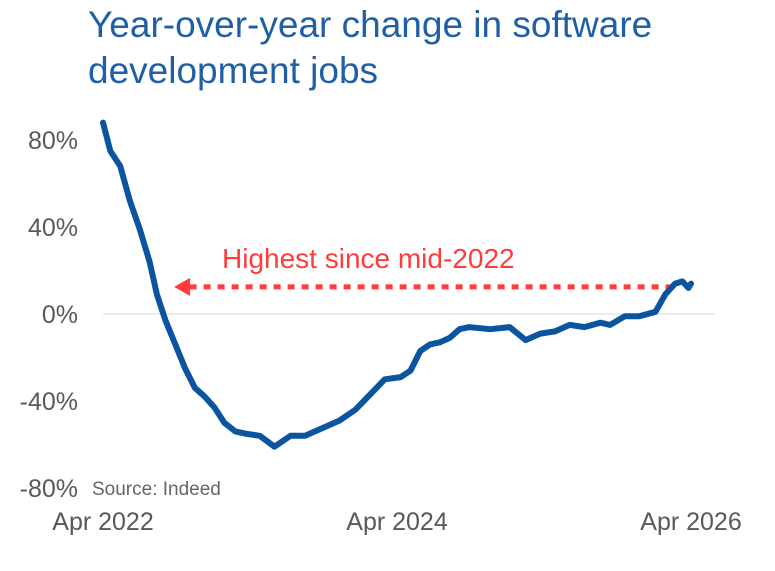 This screenshot has width=775, height=571. I want to click on source-note: Source: Indeed, so click(156, 489).